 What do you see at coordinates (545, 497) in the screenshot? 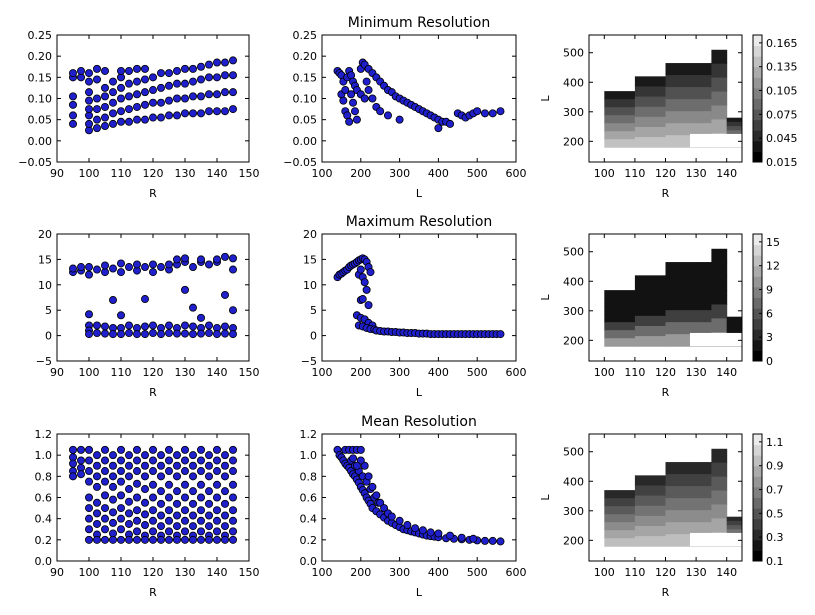
I see `y-axis-label: L` at bounding box center [545, 497].